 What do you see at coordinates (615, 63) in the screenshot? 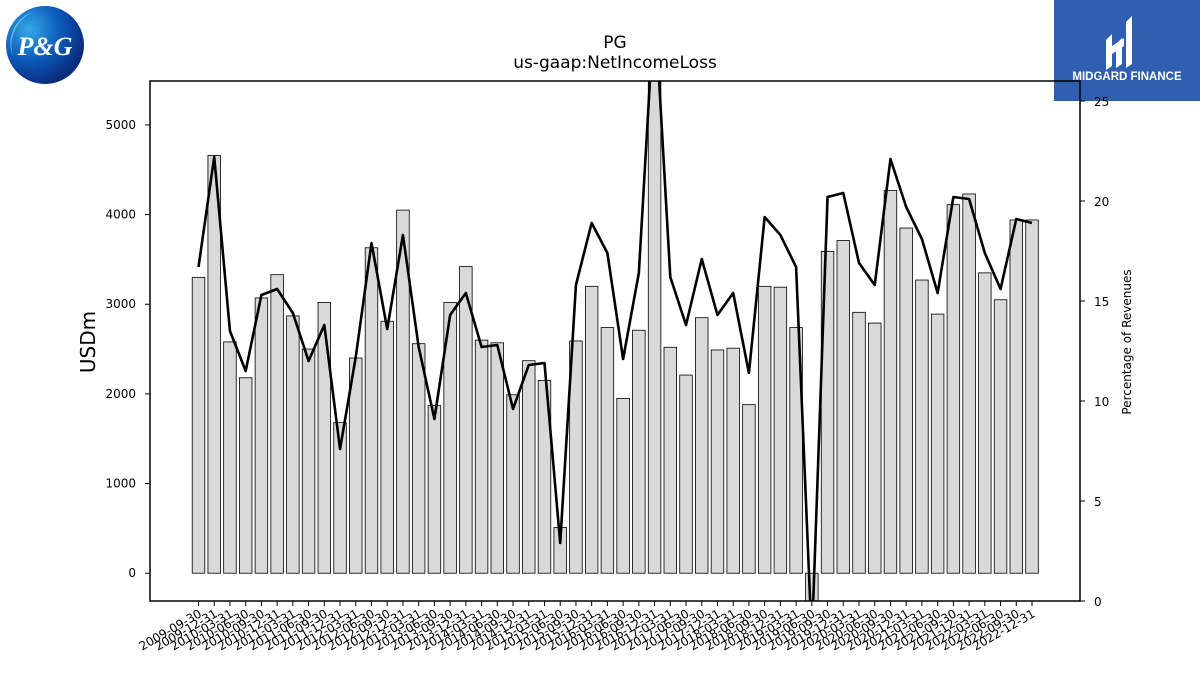
I see `chart-subtitle: us-gaap:NetIncomeLoss` at bounding box center [615, 63].